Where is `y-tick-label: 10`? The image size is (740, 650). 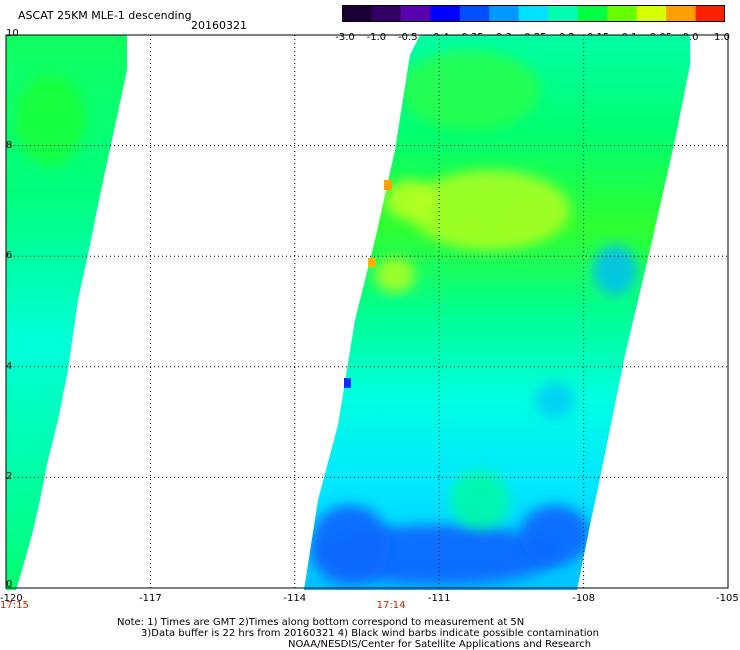 y-tick-label: 10 is located at coordinates (12, 33).